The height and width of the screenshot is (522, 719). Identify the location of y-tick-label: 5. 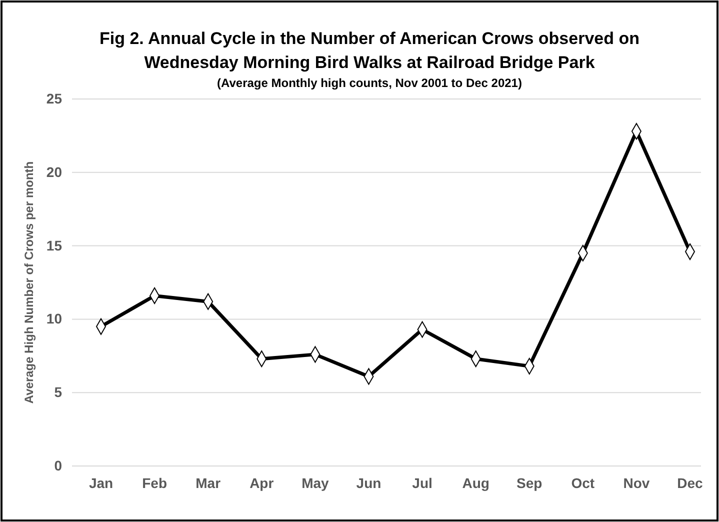
(58, 392).